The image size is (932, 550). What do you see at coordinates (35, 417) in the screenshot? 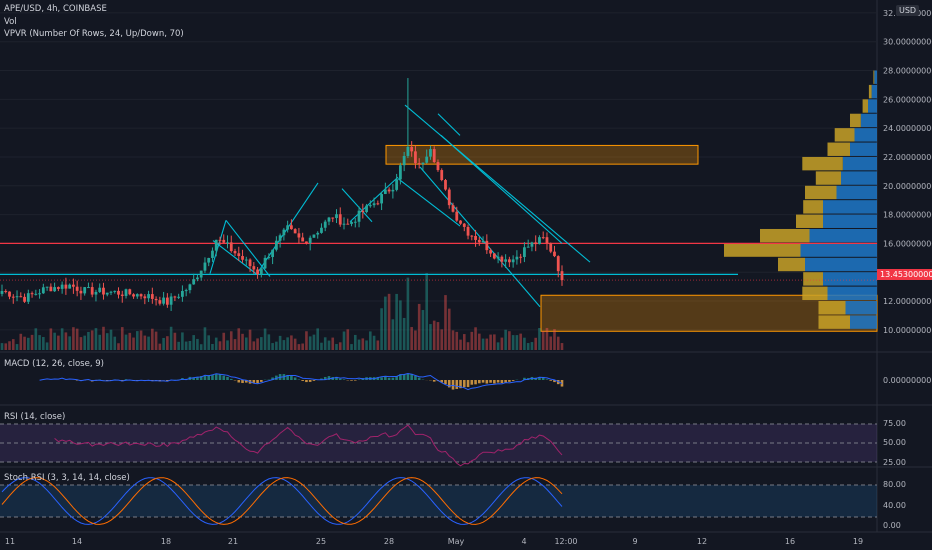
I see `rsi-label: RSI (14, close)` at bounding box center [35, 417].